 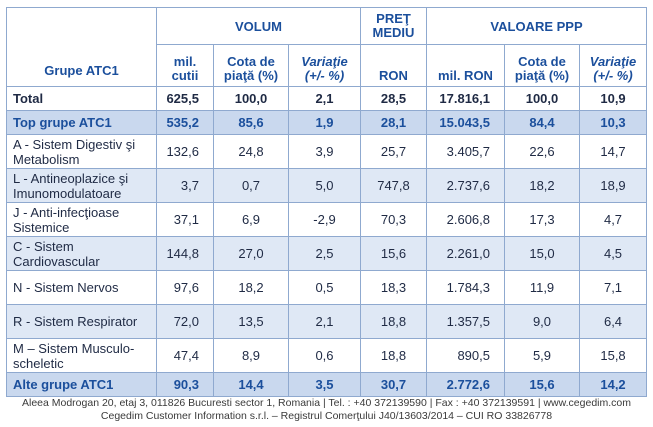 What do you see at coordinates (465, 122) in the screenshot?
I see `cell-valoare: 15.043,5` at bounding box center [465, 122].